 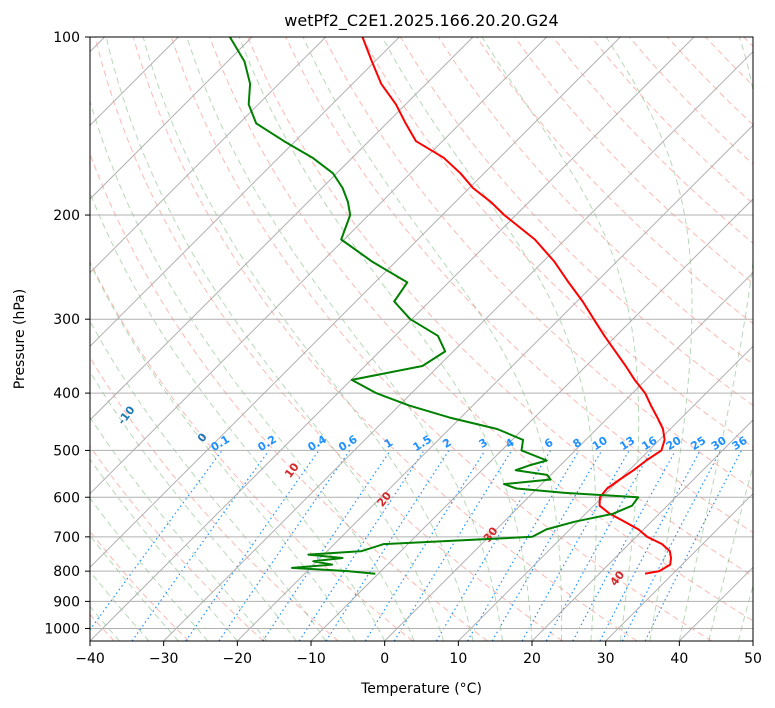 What do you see at coordinates (66, 451) in the screenshot?
I see `y-tick-label: 500` at bounding box center [66, 451].